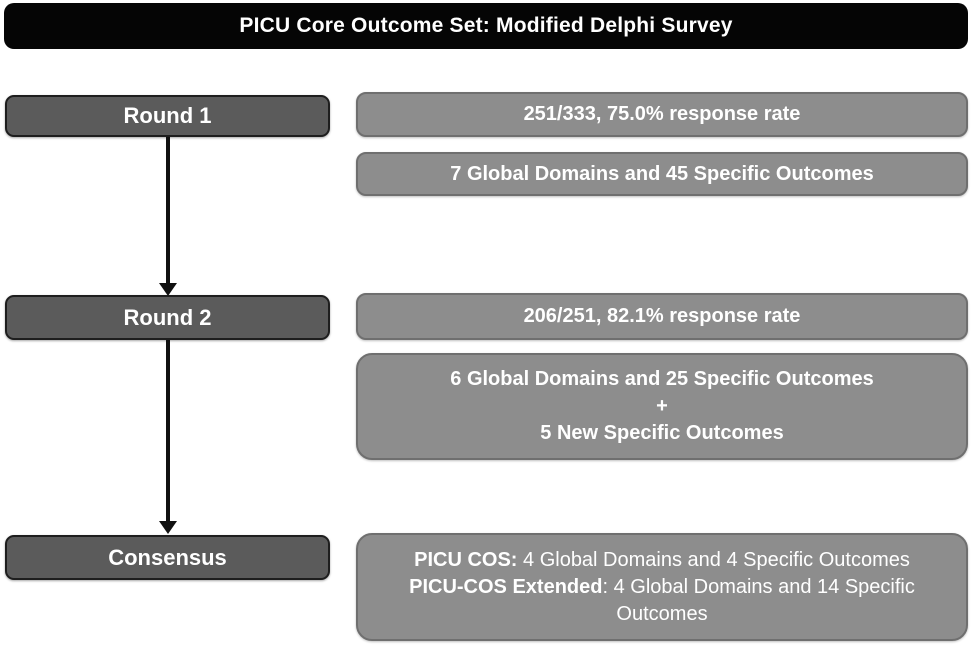 The width and height of the screenshot is (980, 645). What do you see at coordinates (466, 559) in the screenshot?
I see `picu-cos-label: PICU COS:` at bounding box center [466, 559].